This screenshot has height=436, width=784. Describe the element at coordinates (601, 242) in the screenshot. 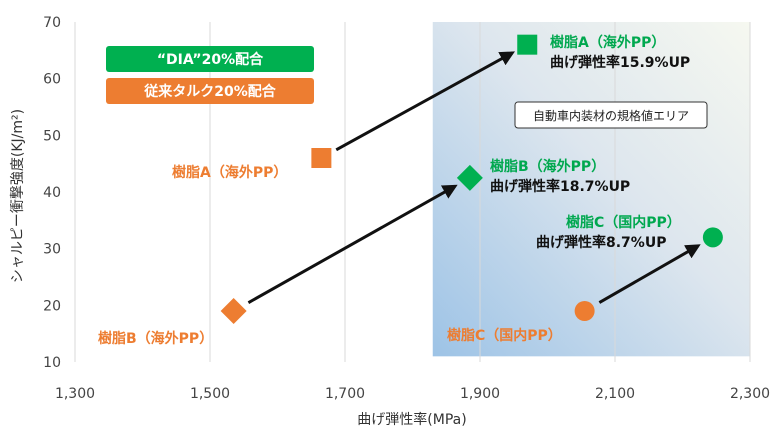

I see `point-note-c: 曲げ弾性率8.7%UP` at that location.